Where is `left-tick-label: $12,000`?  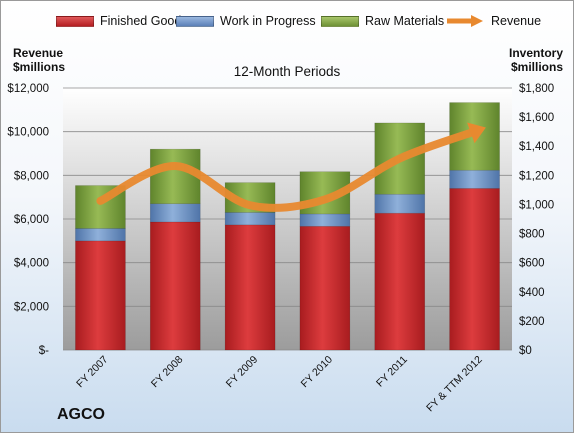 left-tick-label: $12,000 is located at coordinates (28, 89).